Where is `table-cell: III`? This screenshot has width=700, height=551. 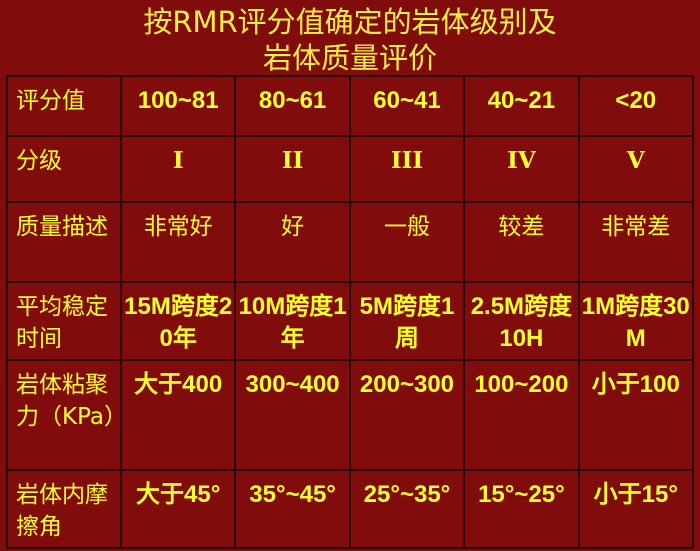 table-cell: III is located at coordinates (407, 169).